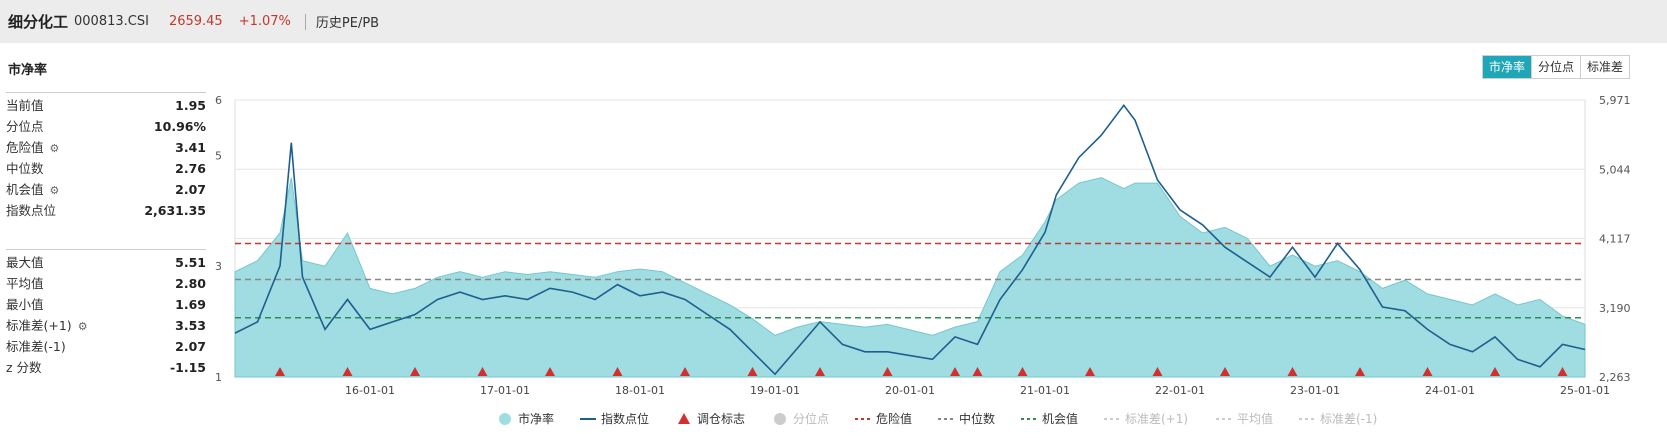  What do you see at coordinates (111, 21) in the screenshot?
I see `index-code: 000813.CSI` at bounding box center [111, 21].